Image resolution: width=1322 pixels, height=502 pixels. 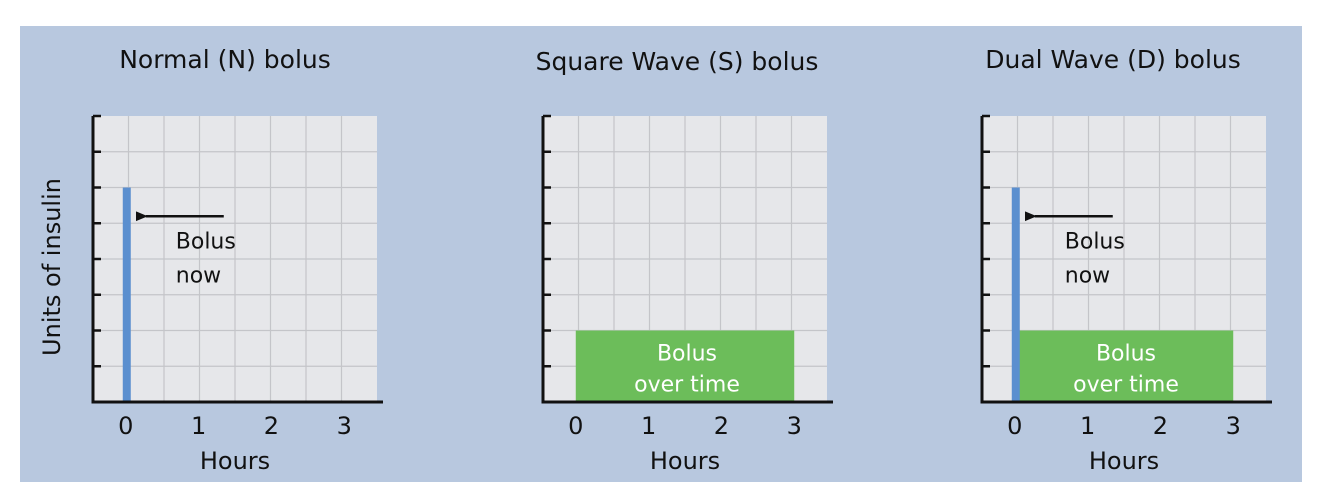 I want to click on chart-title: Normal (N) bolus, so click(x=225, y=59).